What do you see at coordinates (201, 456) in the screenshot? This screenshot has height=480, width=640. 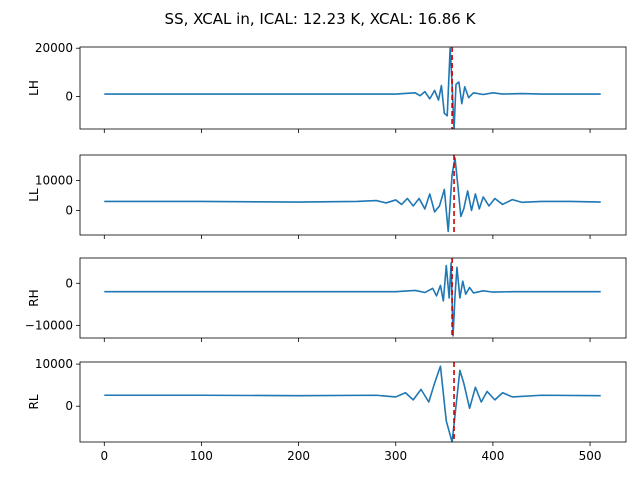 I see `x-tick-label: 100` at bounding box center [201, 456].